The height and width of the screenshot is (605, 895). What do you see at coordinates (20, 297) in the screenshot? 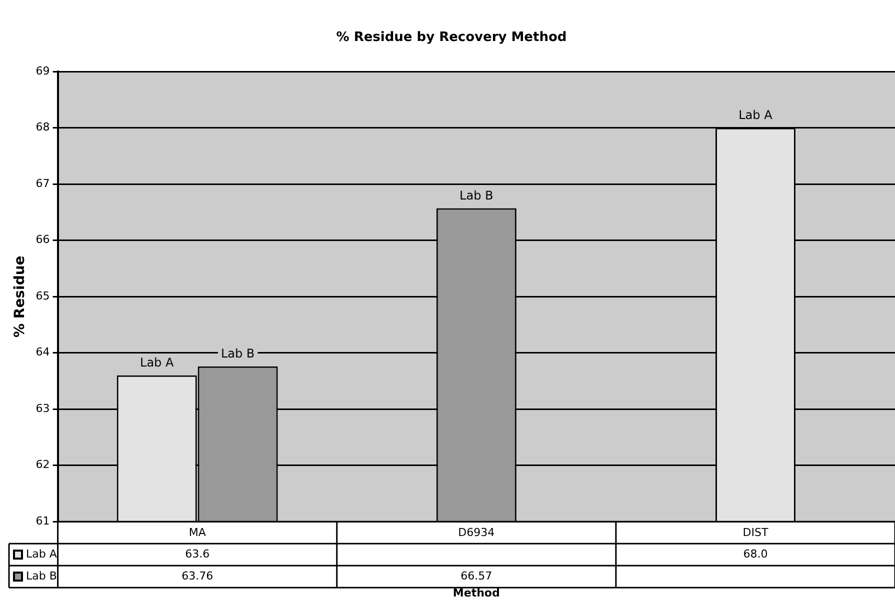
I see `y-axis-title: % Residue` at bounding box center [20, 297].